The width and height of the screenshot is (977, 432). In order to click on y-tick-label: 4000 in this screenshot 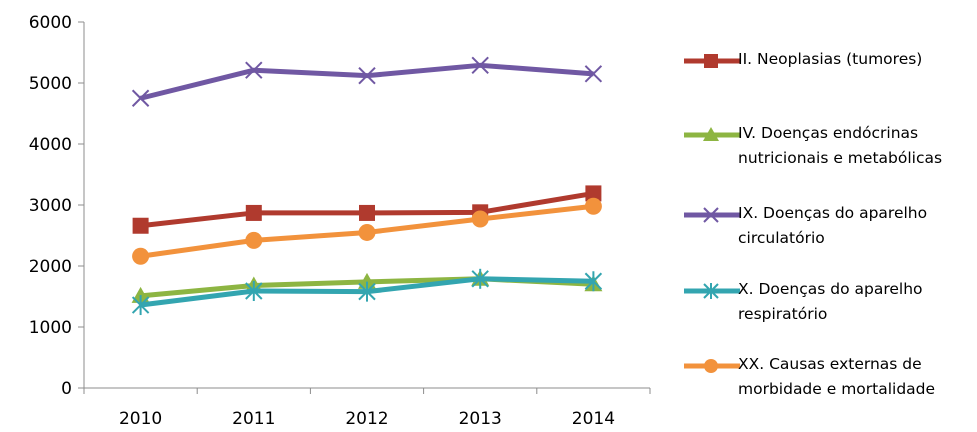, I will do `click(50, 145)`.